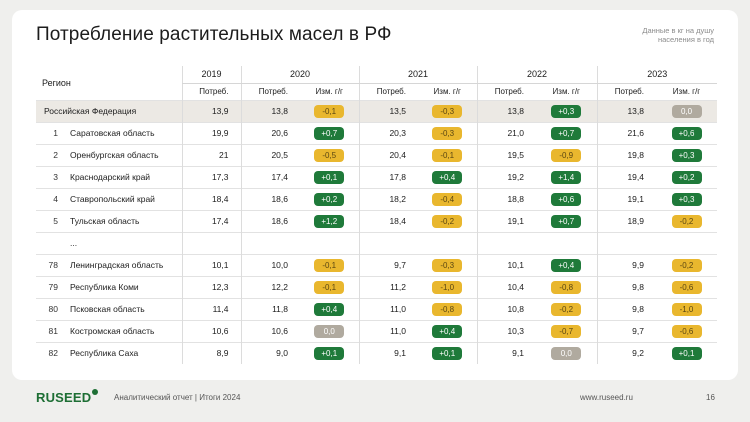  Describe the element at coordinates (506, 220) in the screenshot. I see `consumption-value: 19,1` at that location.